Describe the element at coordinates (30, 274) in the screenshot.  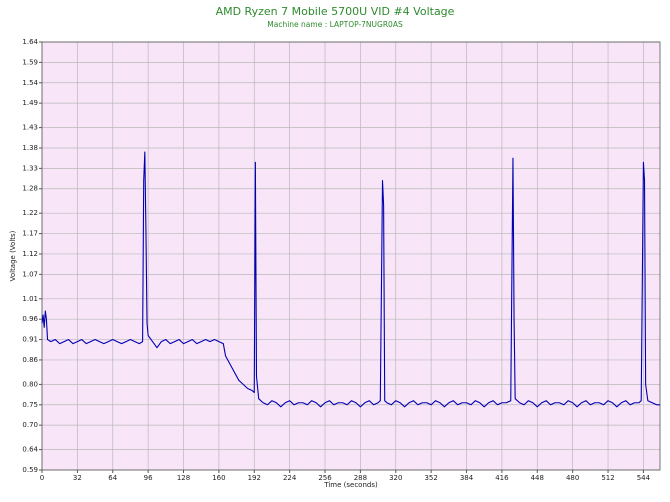
I see `y-tick-label: 1.07` at that location.